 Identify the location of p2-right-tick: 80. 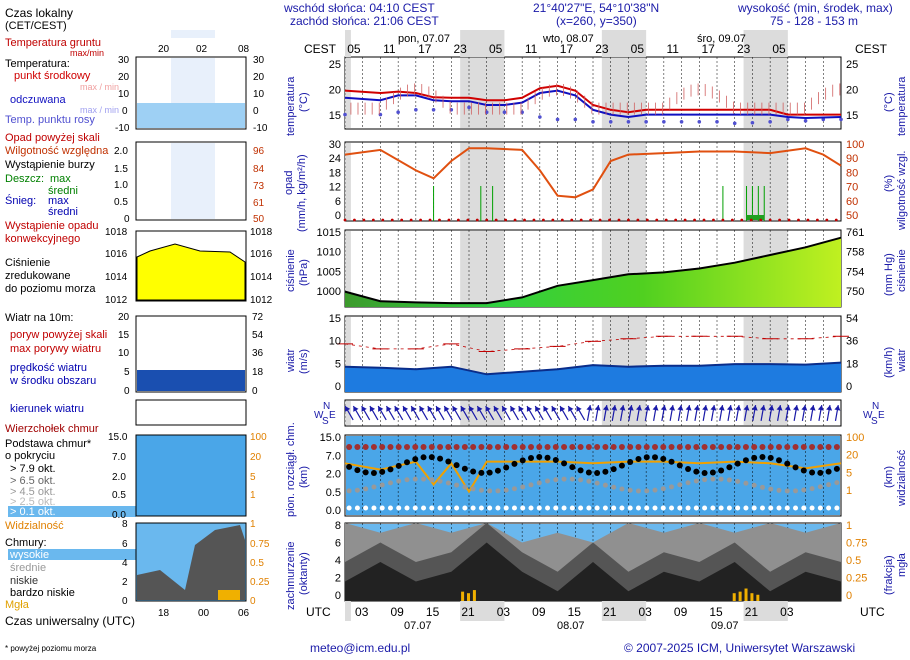
(852, 173).